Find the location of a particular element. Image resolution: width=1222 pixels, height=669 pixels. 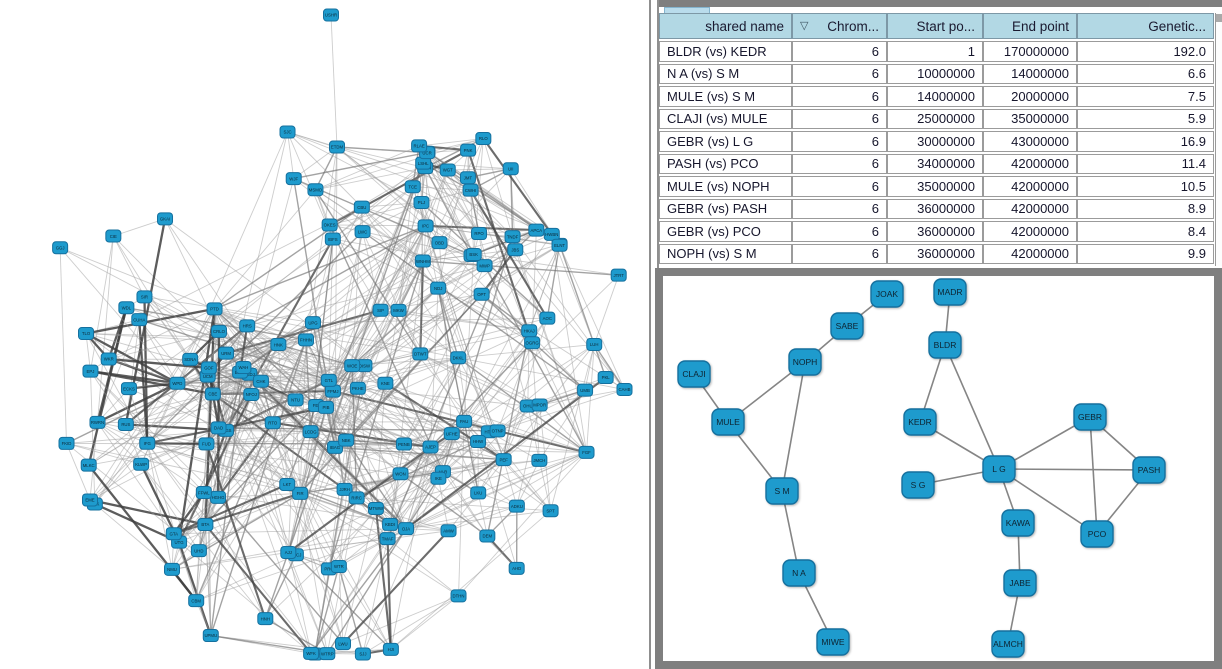

network-node: CBM is located at coordinates (196, 601).